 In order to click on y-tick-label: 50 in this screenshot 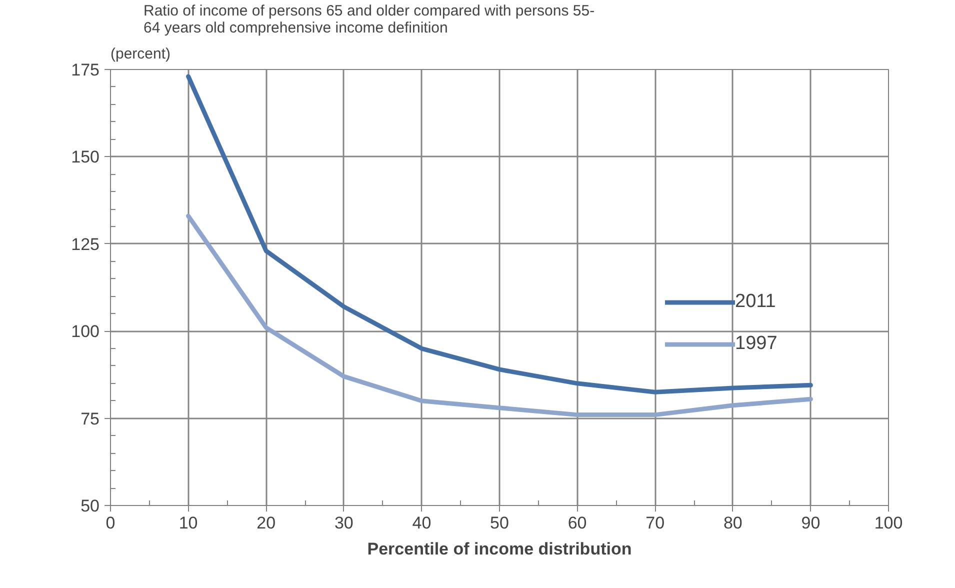, I will do `click(90, 506)`.